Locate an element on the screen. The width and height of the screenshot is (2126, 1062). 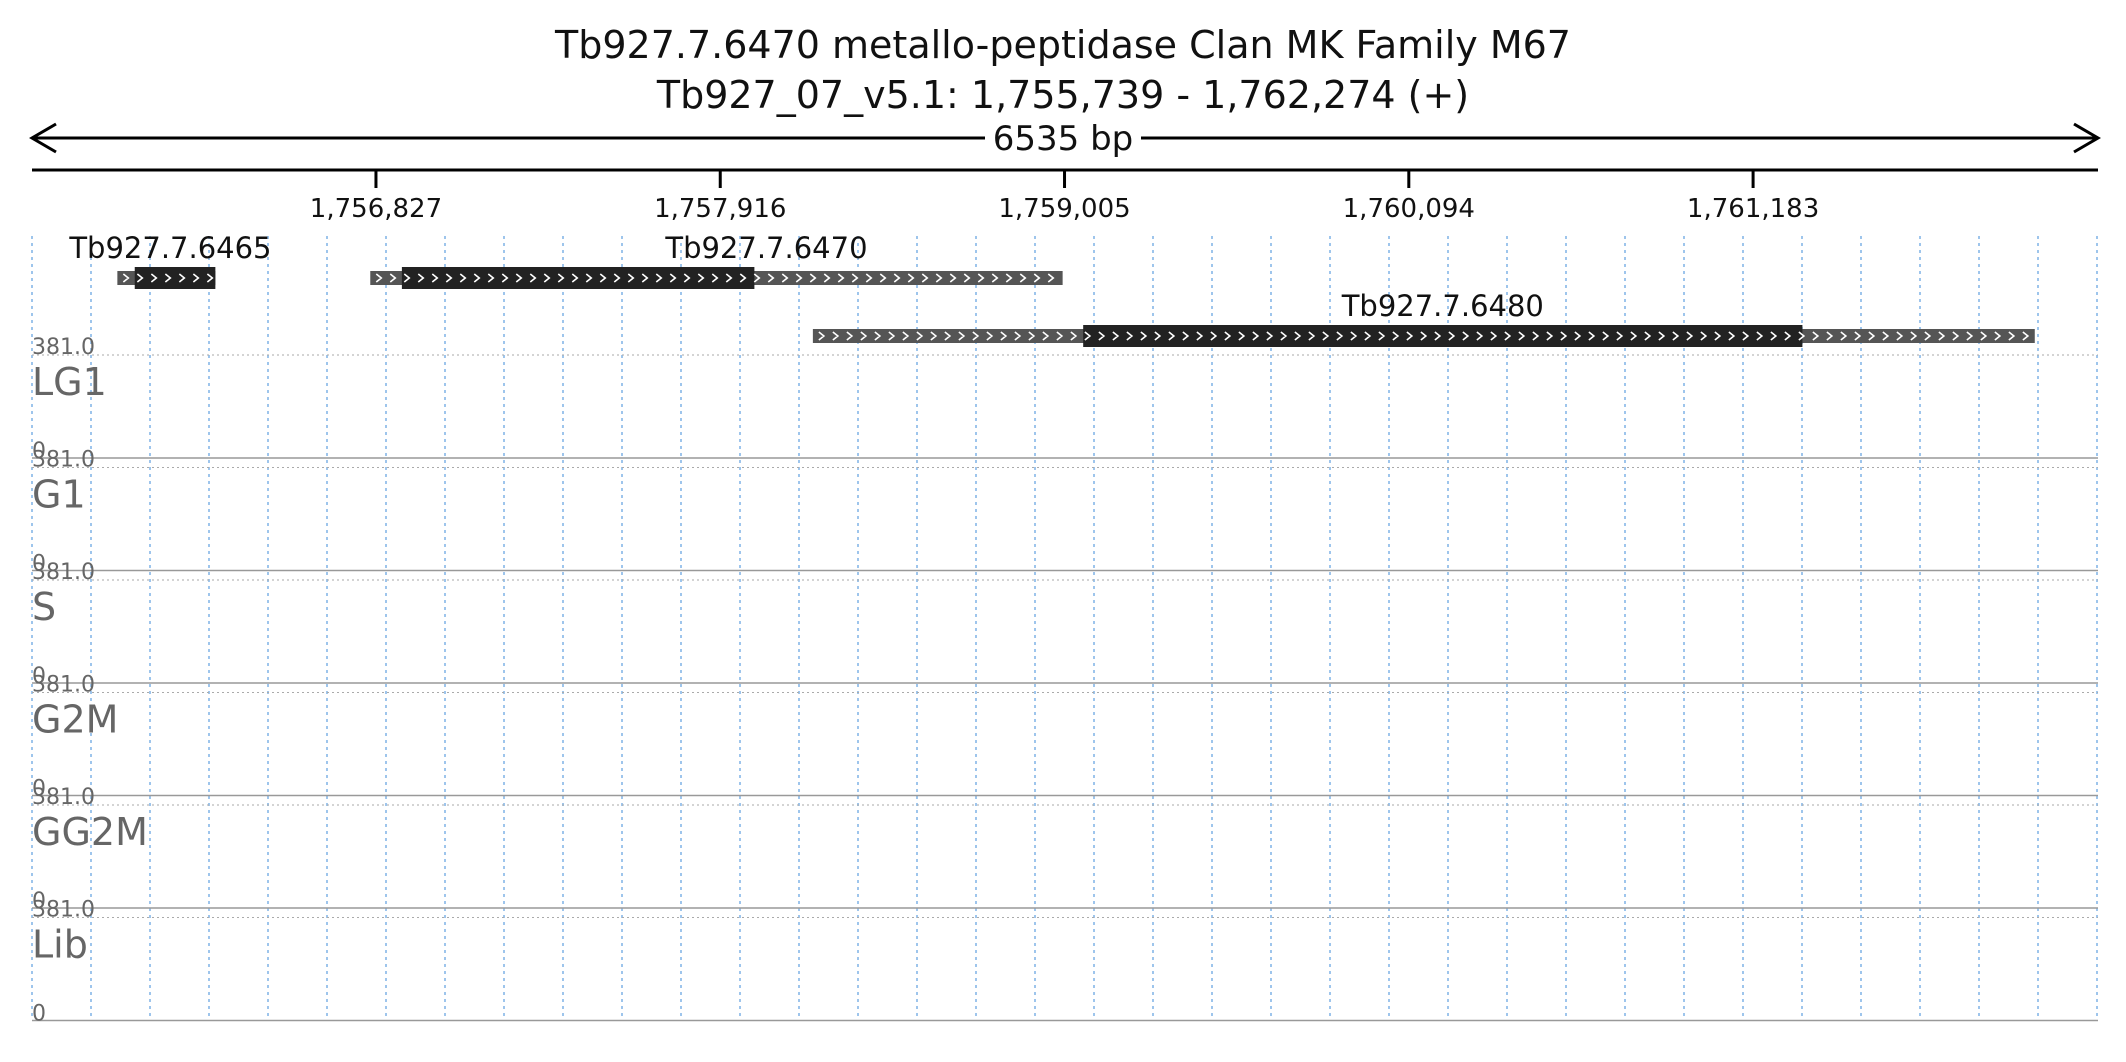
track-name: Lib is located at coordinates (60, 945).